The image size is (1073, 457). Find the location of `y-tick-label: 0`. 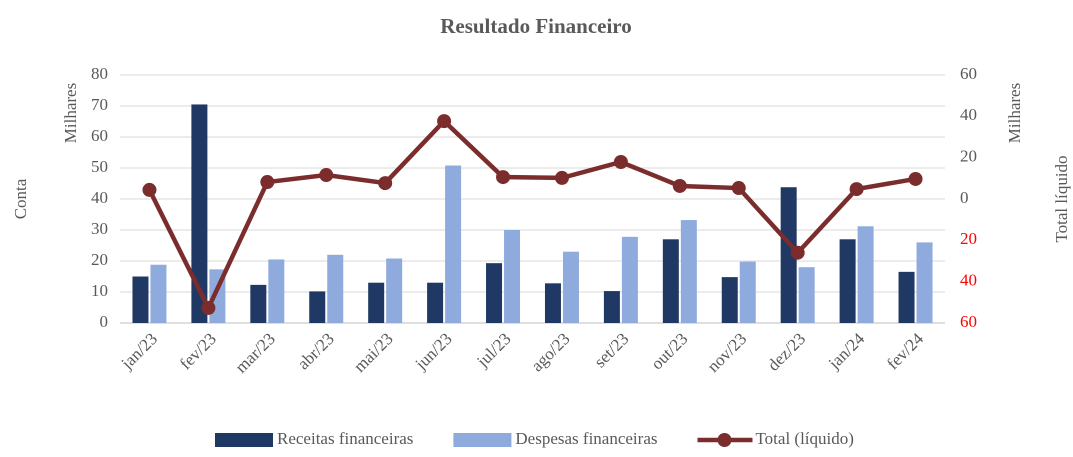

y-tick-label: 0 is located at coordinates (104, 321).